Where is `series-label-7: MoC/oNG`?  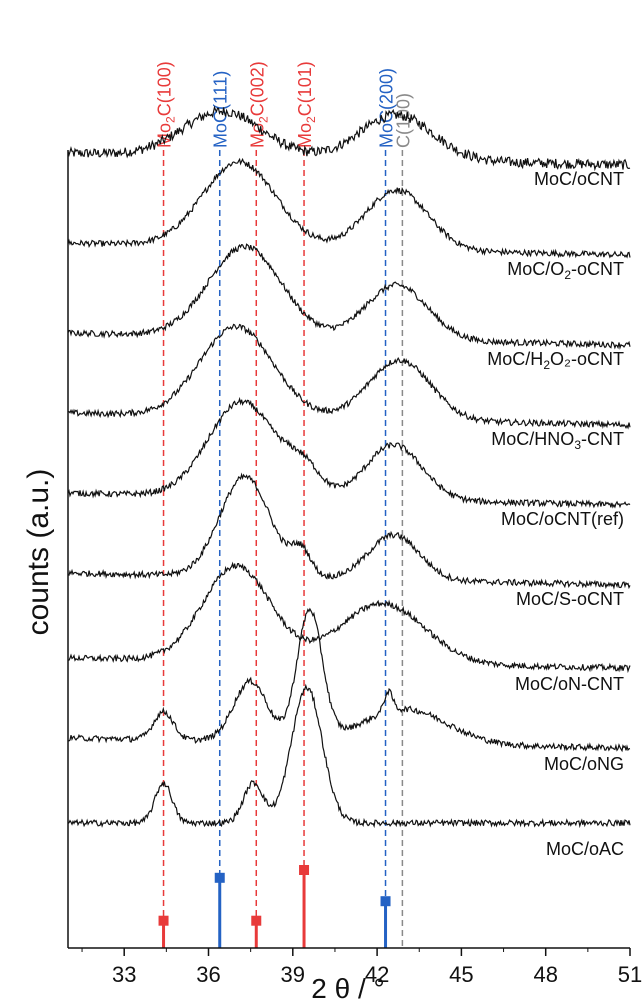
series-label-7: MoC/oNG is located at coordinates (584, 764).